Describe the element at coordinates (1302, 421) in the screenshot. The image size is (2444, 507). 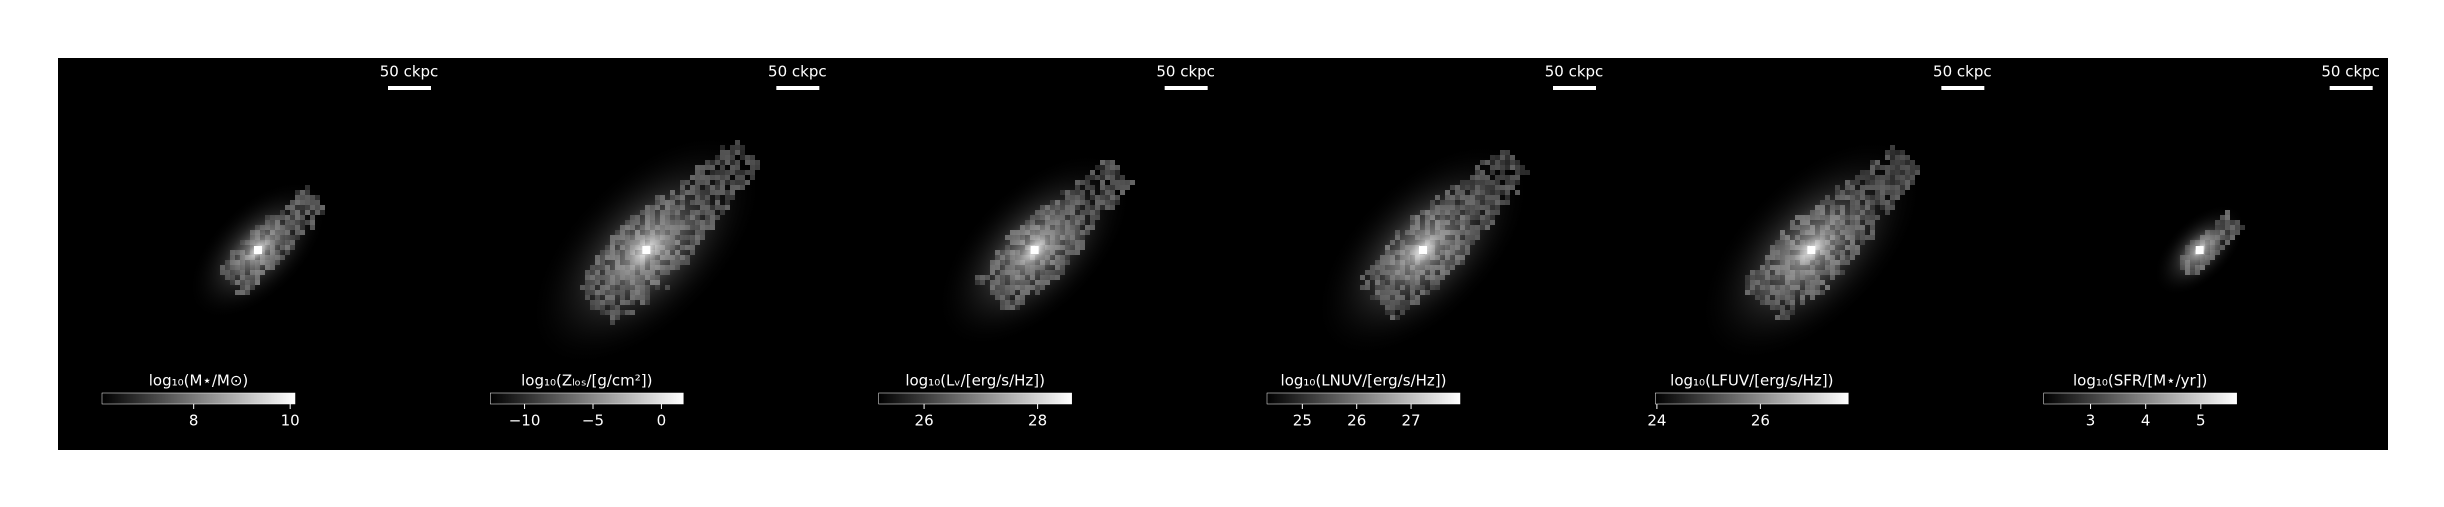
I see `colorbar-tick-label: 25` at that location.